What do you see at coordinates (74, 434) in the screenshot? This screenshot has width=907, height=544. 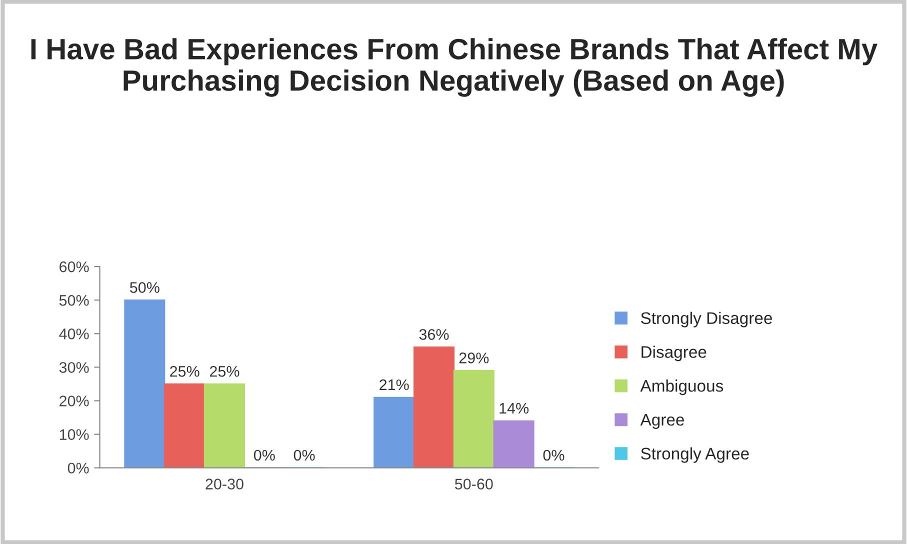 I see `y-tick-label: 10%` at bounding box center [74, 434].